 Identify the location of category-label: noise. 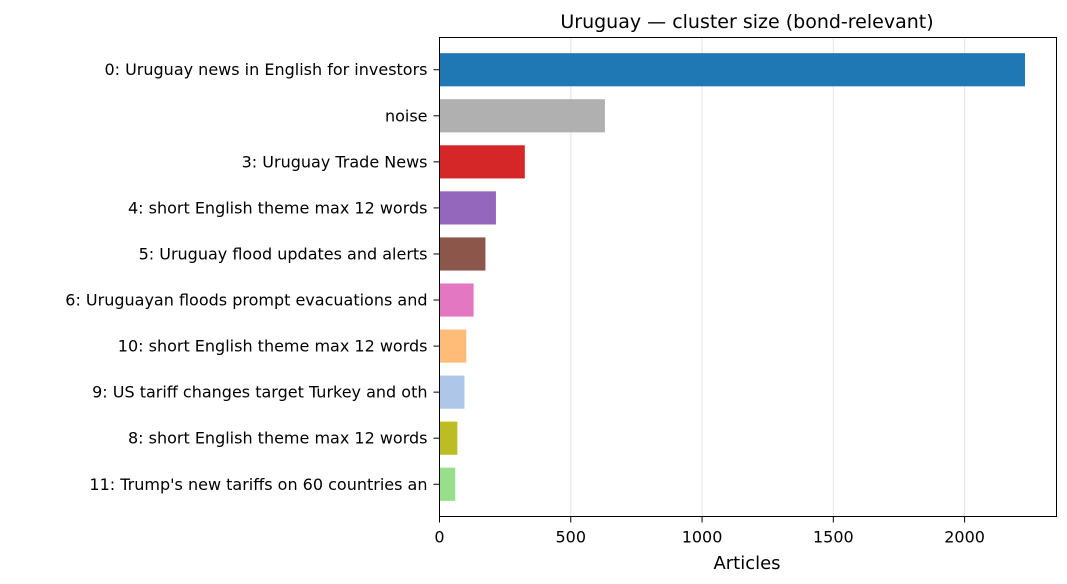
(406, 115).